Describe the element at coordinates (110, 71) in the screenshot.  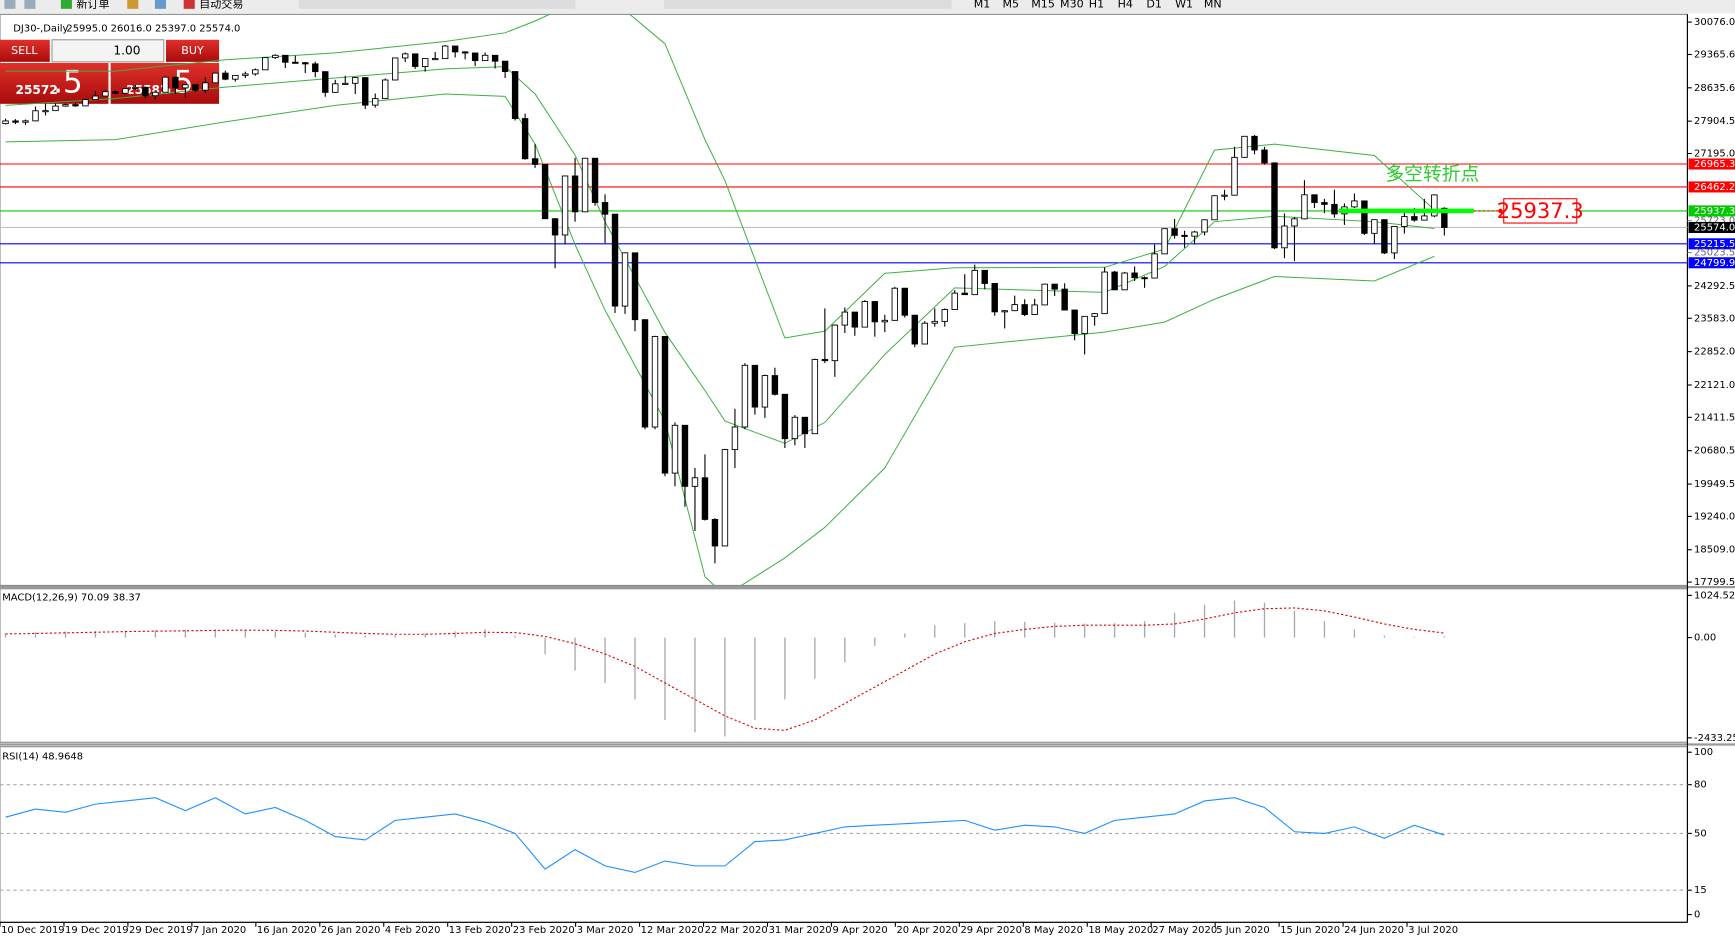
I see `one-click-trading: SELL 1.00 BUY 25572 .5 25582 .5` at that location.